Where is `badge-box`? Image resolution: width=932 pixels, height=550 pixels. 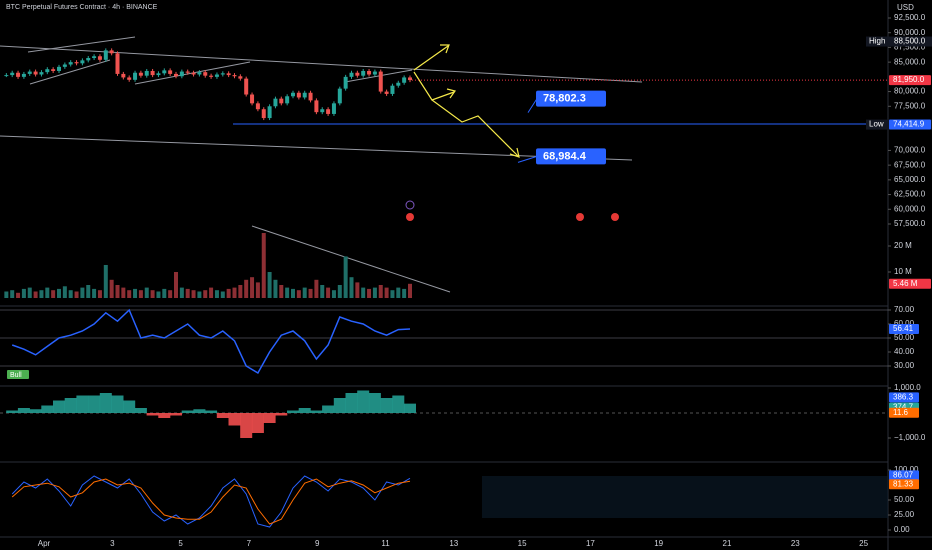
badge-box is located at coordinates (18, 374).